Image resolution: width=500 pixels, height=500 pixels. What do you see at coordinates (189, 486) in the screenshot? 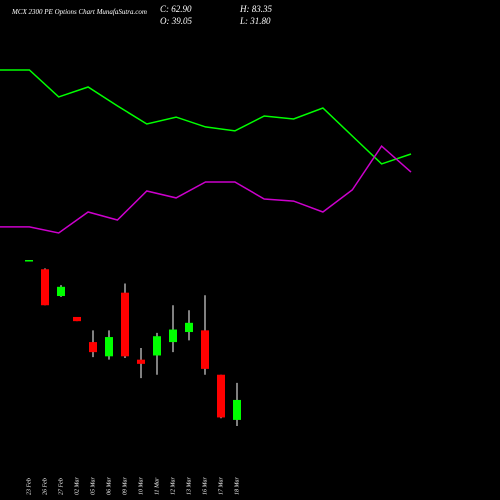
I see `x-tick-label: 13 Mar` at bounding box center [189, 486].